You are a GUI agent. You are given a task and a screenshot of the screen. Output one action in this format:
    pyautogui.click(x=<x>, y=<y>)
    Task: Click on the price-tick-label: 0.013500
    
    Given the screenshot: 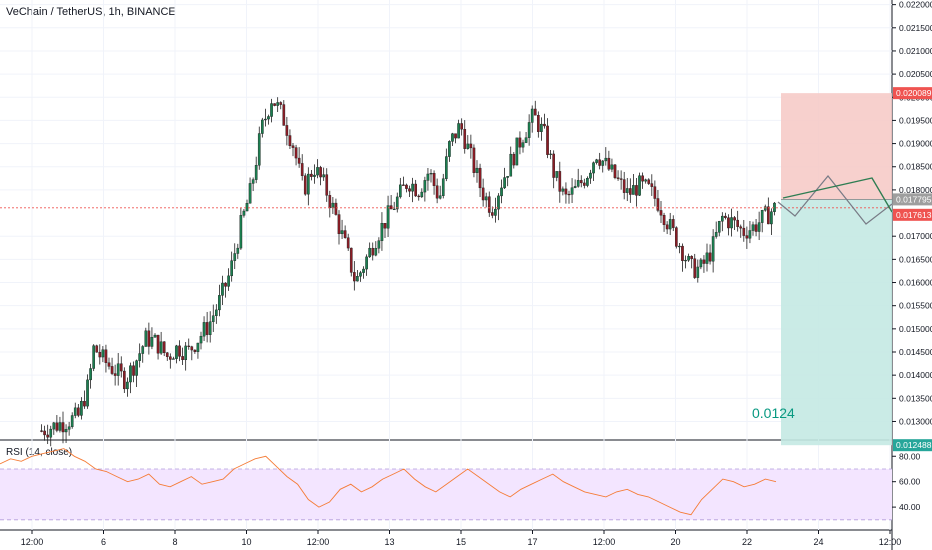 What is the action you would take?
    pyautogui.click(x=915, y=398)
    